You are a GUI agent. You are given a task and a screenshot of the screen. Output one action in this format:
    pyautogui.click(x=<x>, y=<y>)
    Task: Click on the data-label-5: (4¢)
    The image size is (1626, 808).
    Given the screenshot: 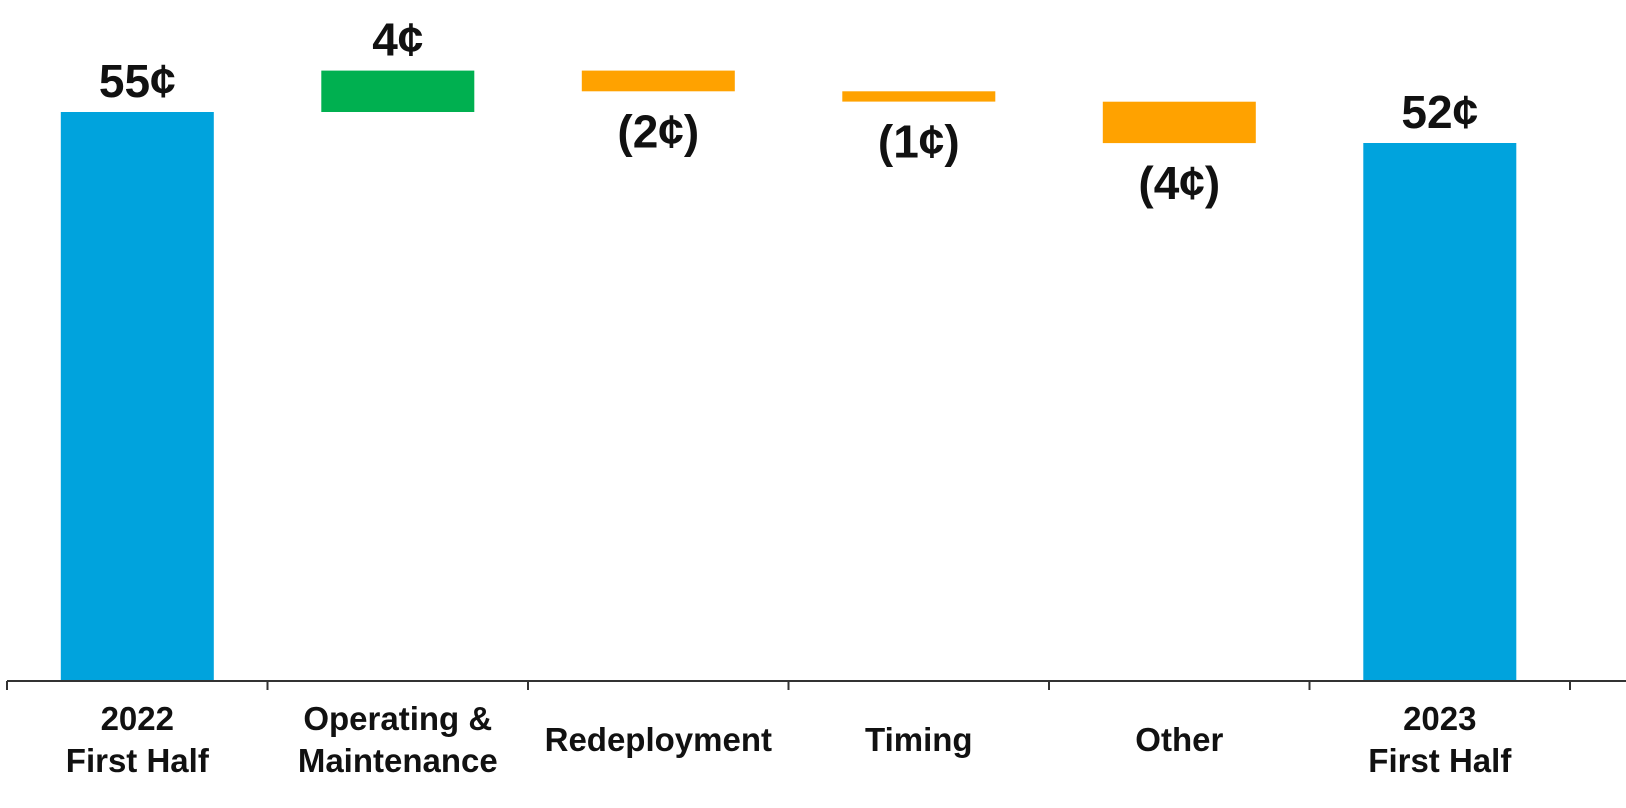 What is the action you would take?
    pyautogui.click(x=1179, y=183)
    